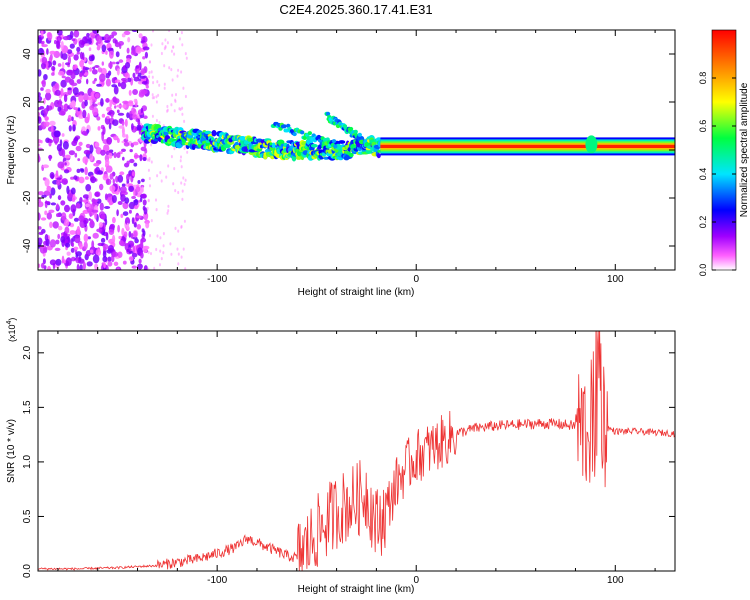 The width and height of the screenshot is (750, 600). I want to click on spectrogram-y-axis-label: Frequency (Hz), so click(11, 150).